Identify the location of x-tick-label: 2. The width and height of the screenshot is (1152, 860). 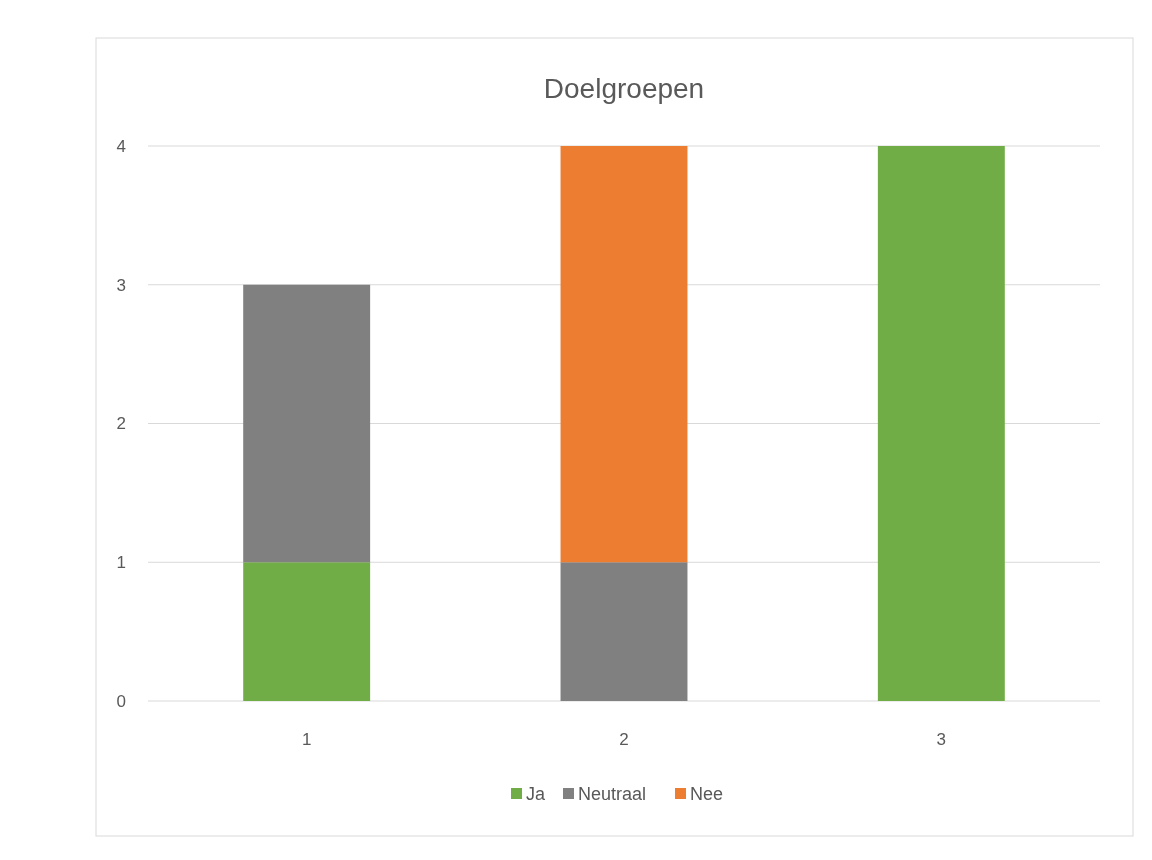
(624, 739).